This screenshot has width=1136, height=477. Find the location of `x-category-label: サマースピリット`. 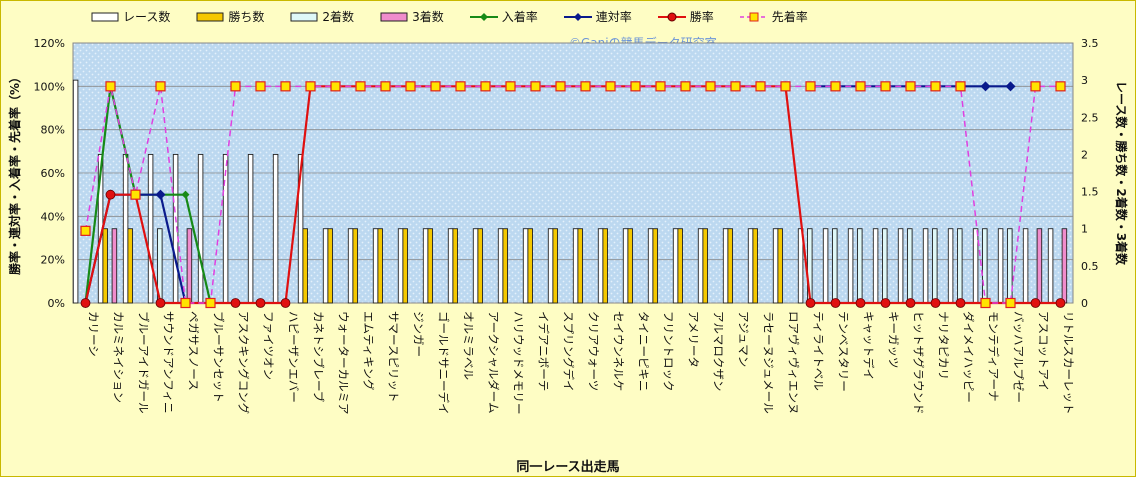

x-category-label: サマースピリット is located at coordinates (394, 356).